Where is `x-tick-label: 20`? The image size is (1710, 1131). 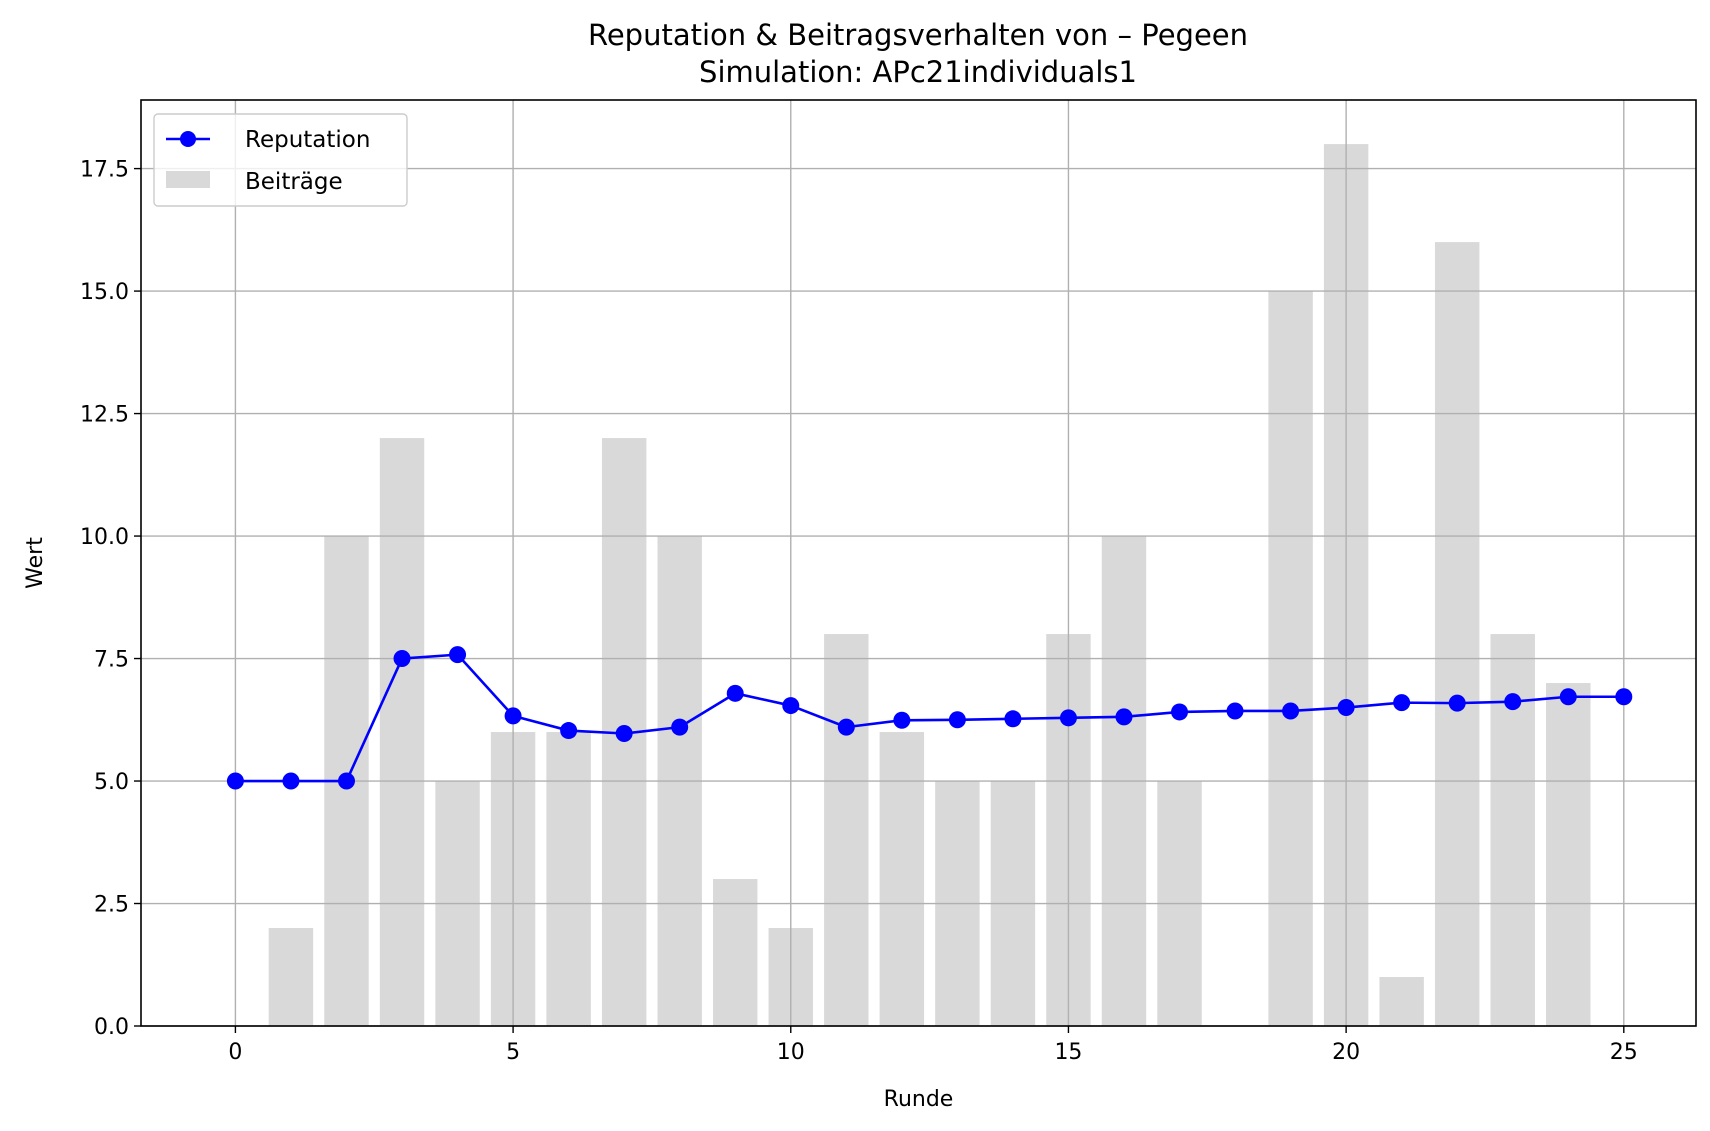
x-tick-label: 20 is located at coordinates (1346, 1052).